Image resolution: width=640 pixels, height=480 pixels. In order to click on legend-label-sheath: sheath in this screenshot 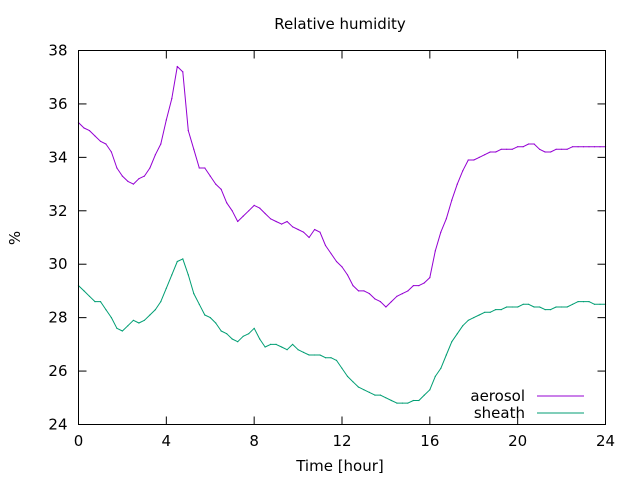, I will do `click(499, 413)`.